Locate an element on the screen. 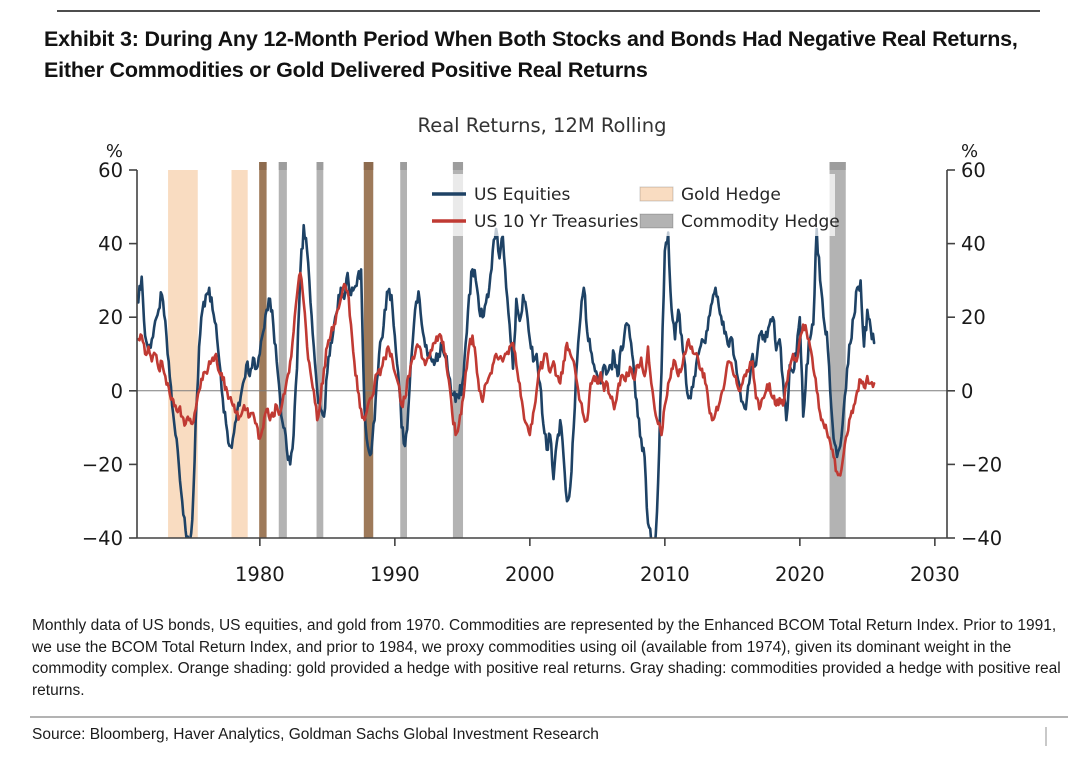 This screenshot has height=759, width=1087. x-tick-label: 2030 is located at coordinates (935, 574).